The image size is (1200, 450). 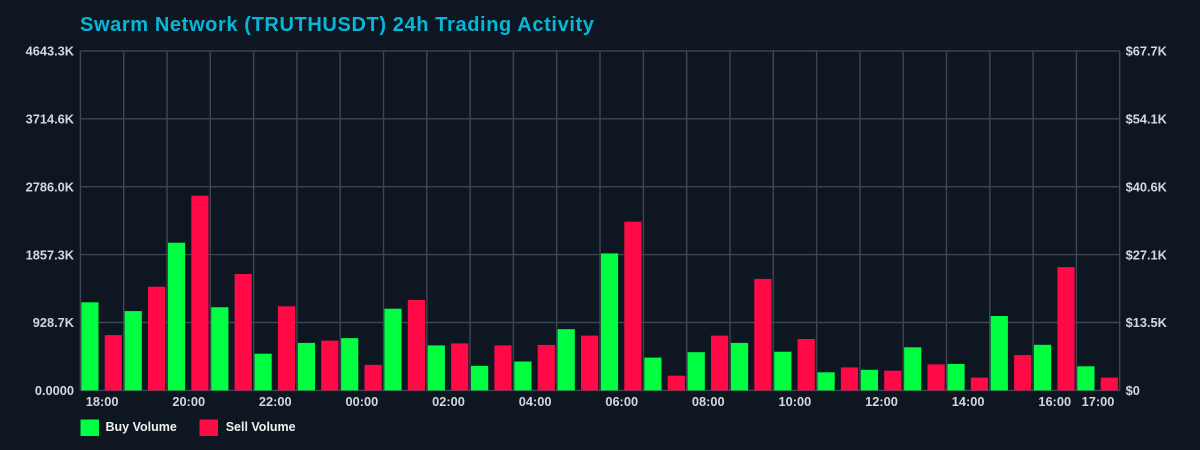 I want to click on svg-text: 3714.6K, so click(x=50, y=119).